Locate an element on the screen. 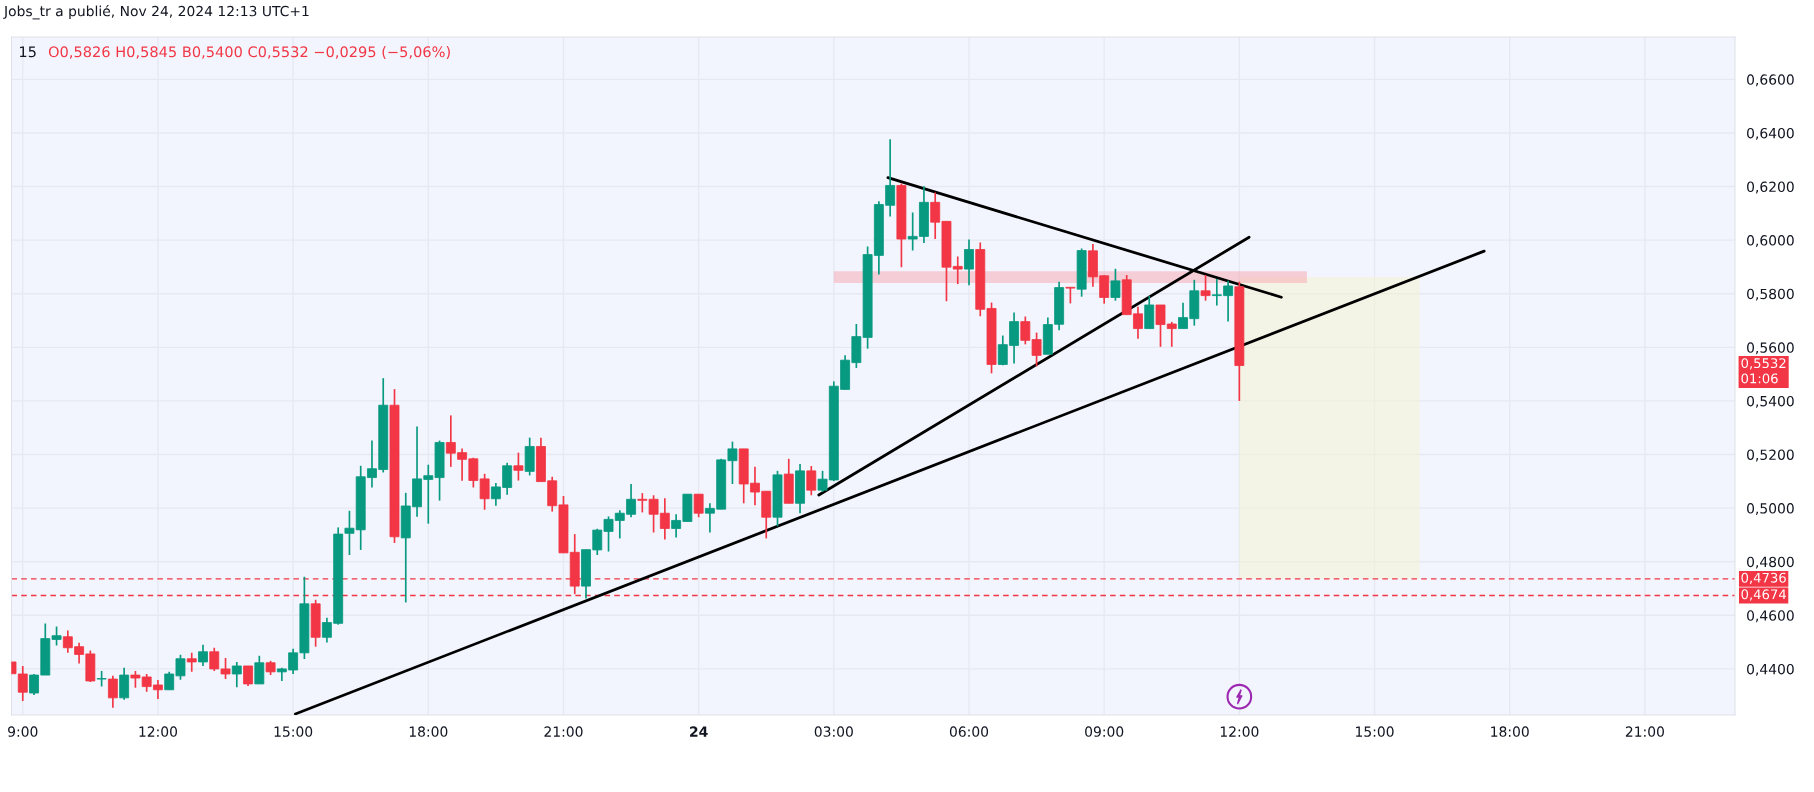 This screenshot has width=1814, height=792. text: Jobs_tr a publié, Nov 24, 2024 12:13 UTC+1 is located at coordinates (156, 12).